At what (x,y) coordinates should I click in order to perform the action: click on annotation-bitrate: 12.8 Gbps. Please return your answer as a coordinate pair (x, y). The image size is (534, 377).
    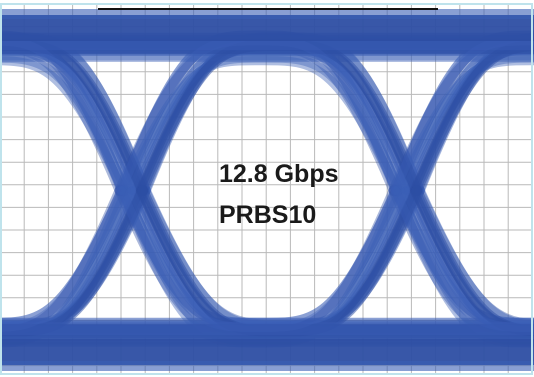
    Looking at the image, I should click on (279, 174).